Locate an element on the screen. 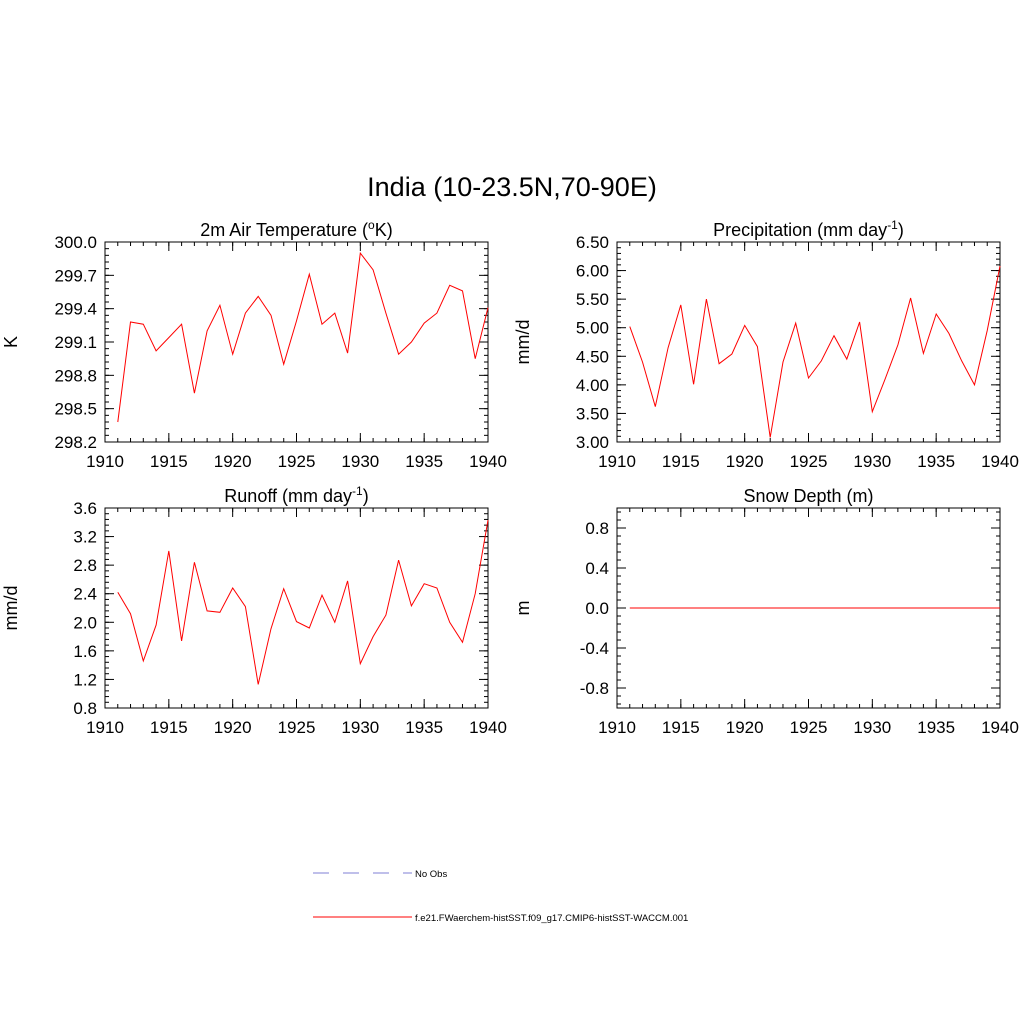 The width and height of the screenshot is (1024, 1024). y-tick-label: 298.8 is located at coordinates (75, 375).